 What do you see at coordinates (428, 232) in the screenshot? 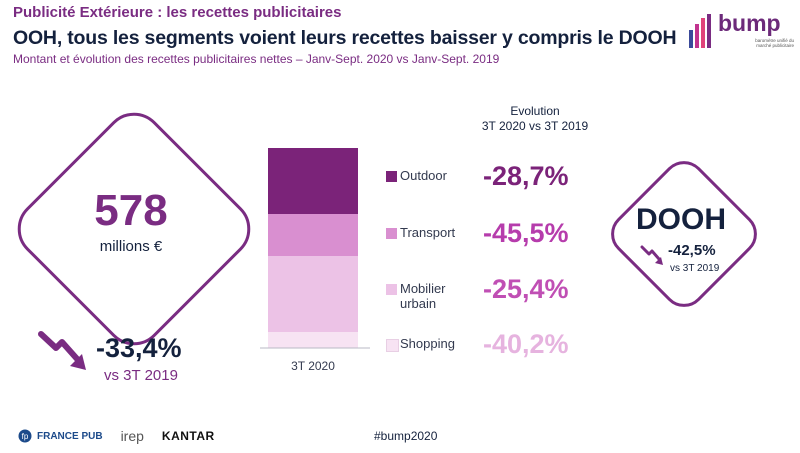
I see `legend-label-transport: Transport` at bounding box center [428, 232].